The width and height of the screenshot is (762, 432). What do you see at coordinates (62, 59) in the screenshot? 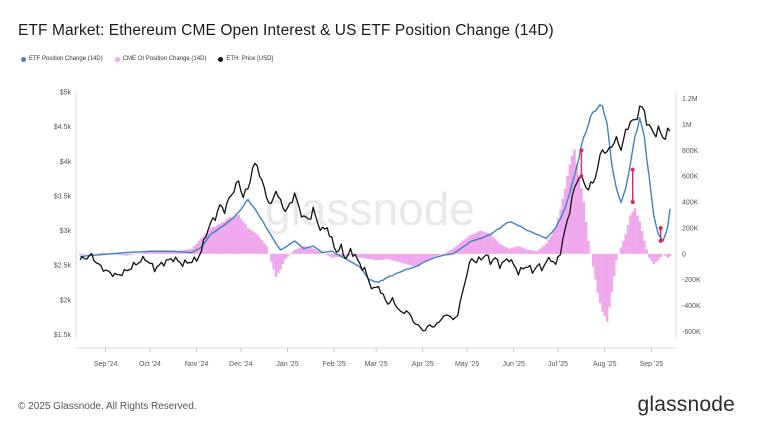
I see `legend-item-etf: ETF Position Change (14D)` at bounding box center [62, 59].